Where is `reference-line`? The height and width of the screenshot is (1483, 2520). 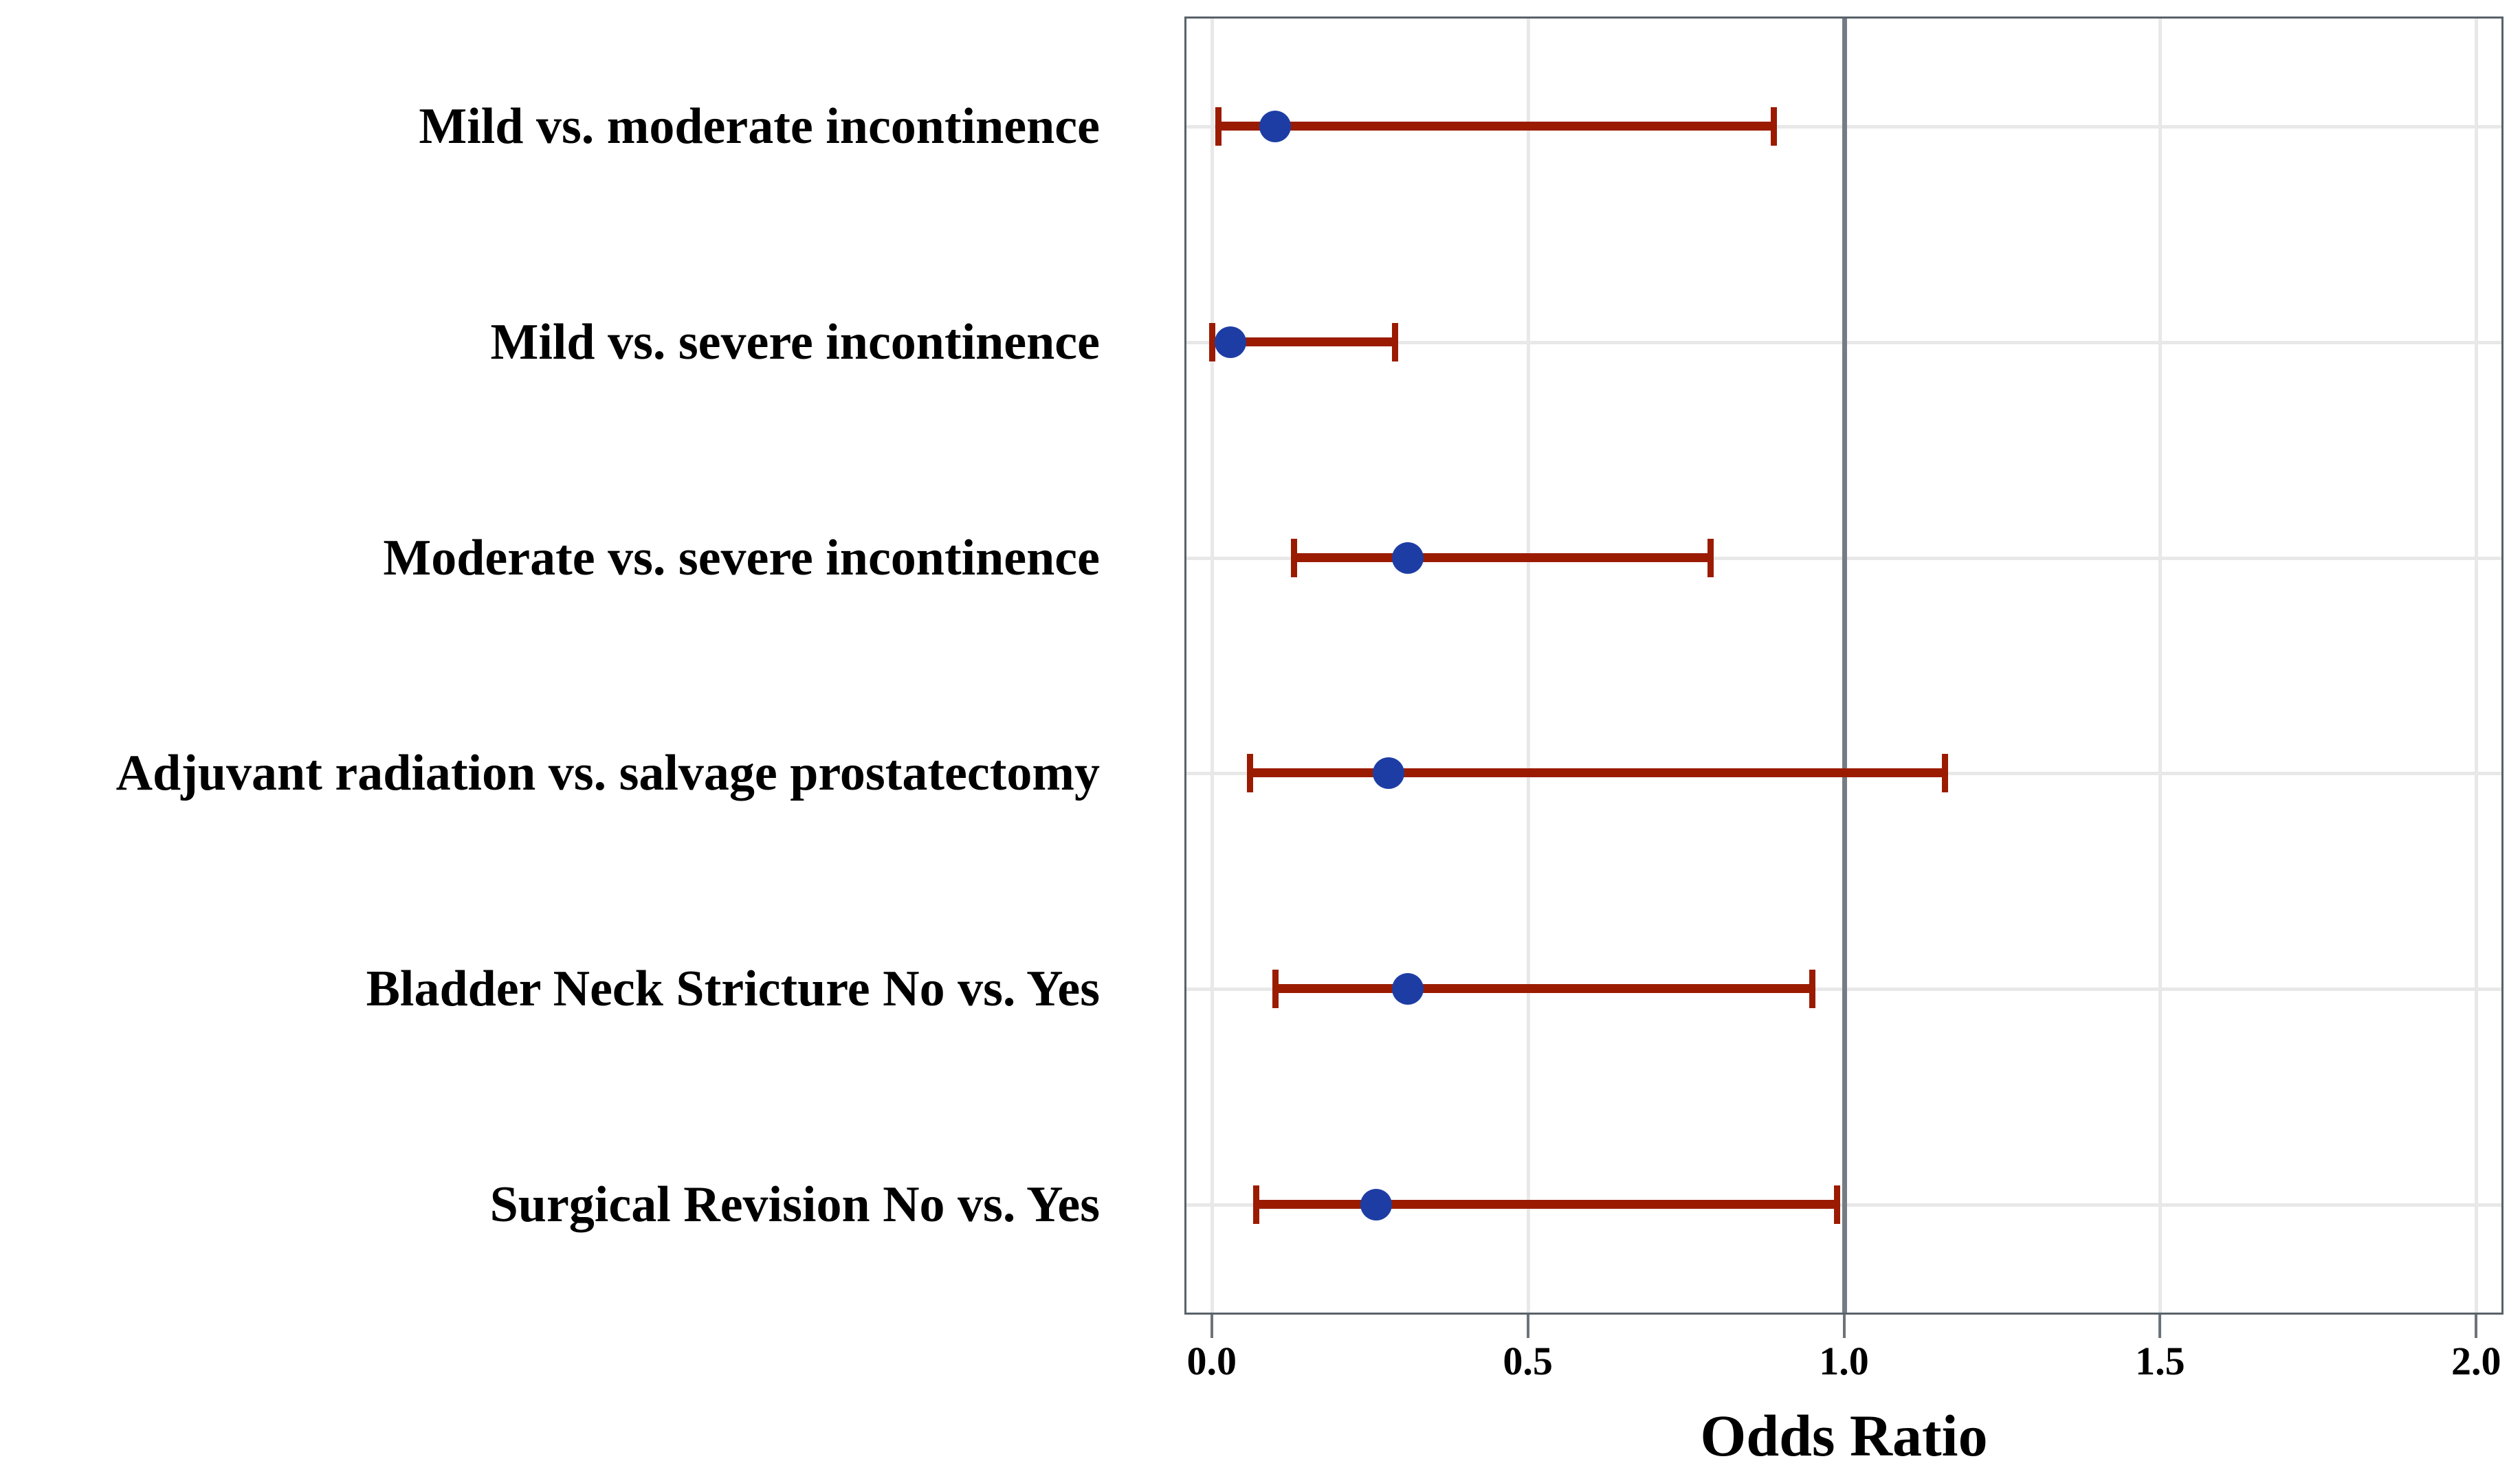
reference-line is located at coordinates (1844, 666).